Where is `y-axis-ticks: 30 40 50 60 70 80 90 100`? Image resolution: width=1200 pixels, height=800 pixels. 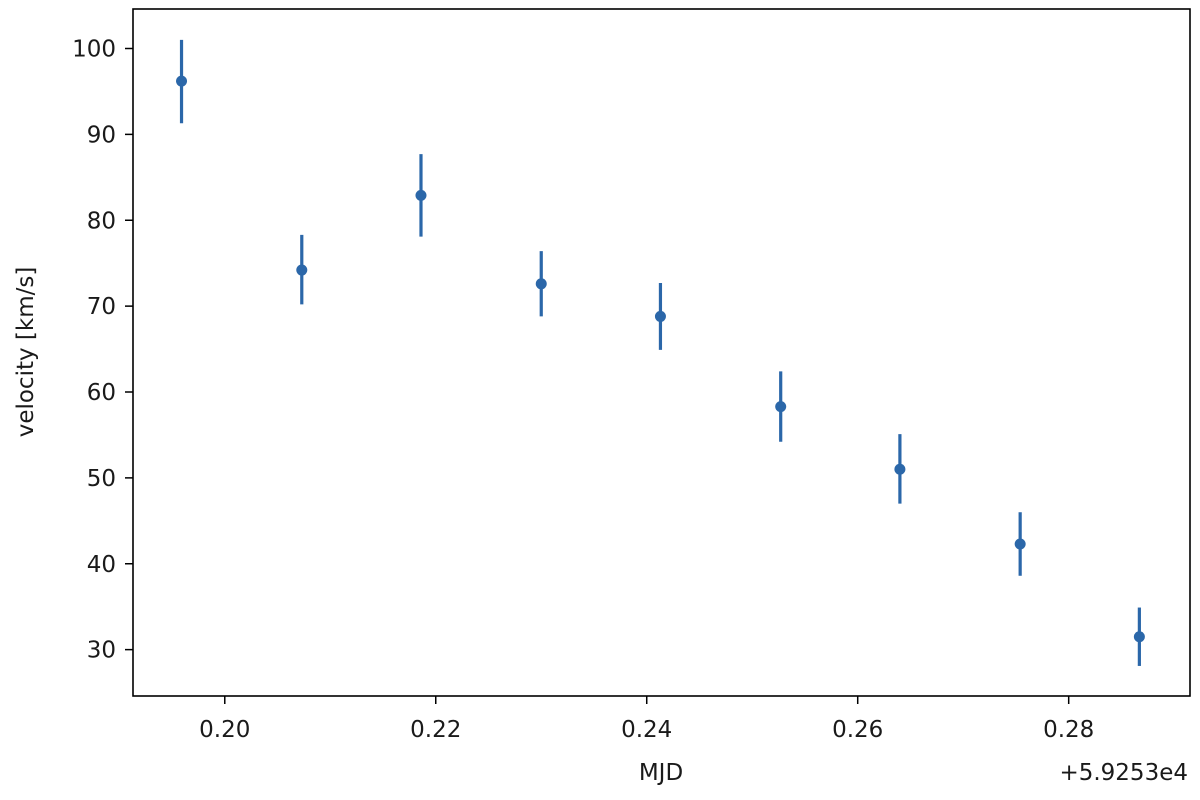 y-axis-ticks: 30 40 50 60 70 80 90 100 is located at coordinates (102, 350).